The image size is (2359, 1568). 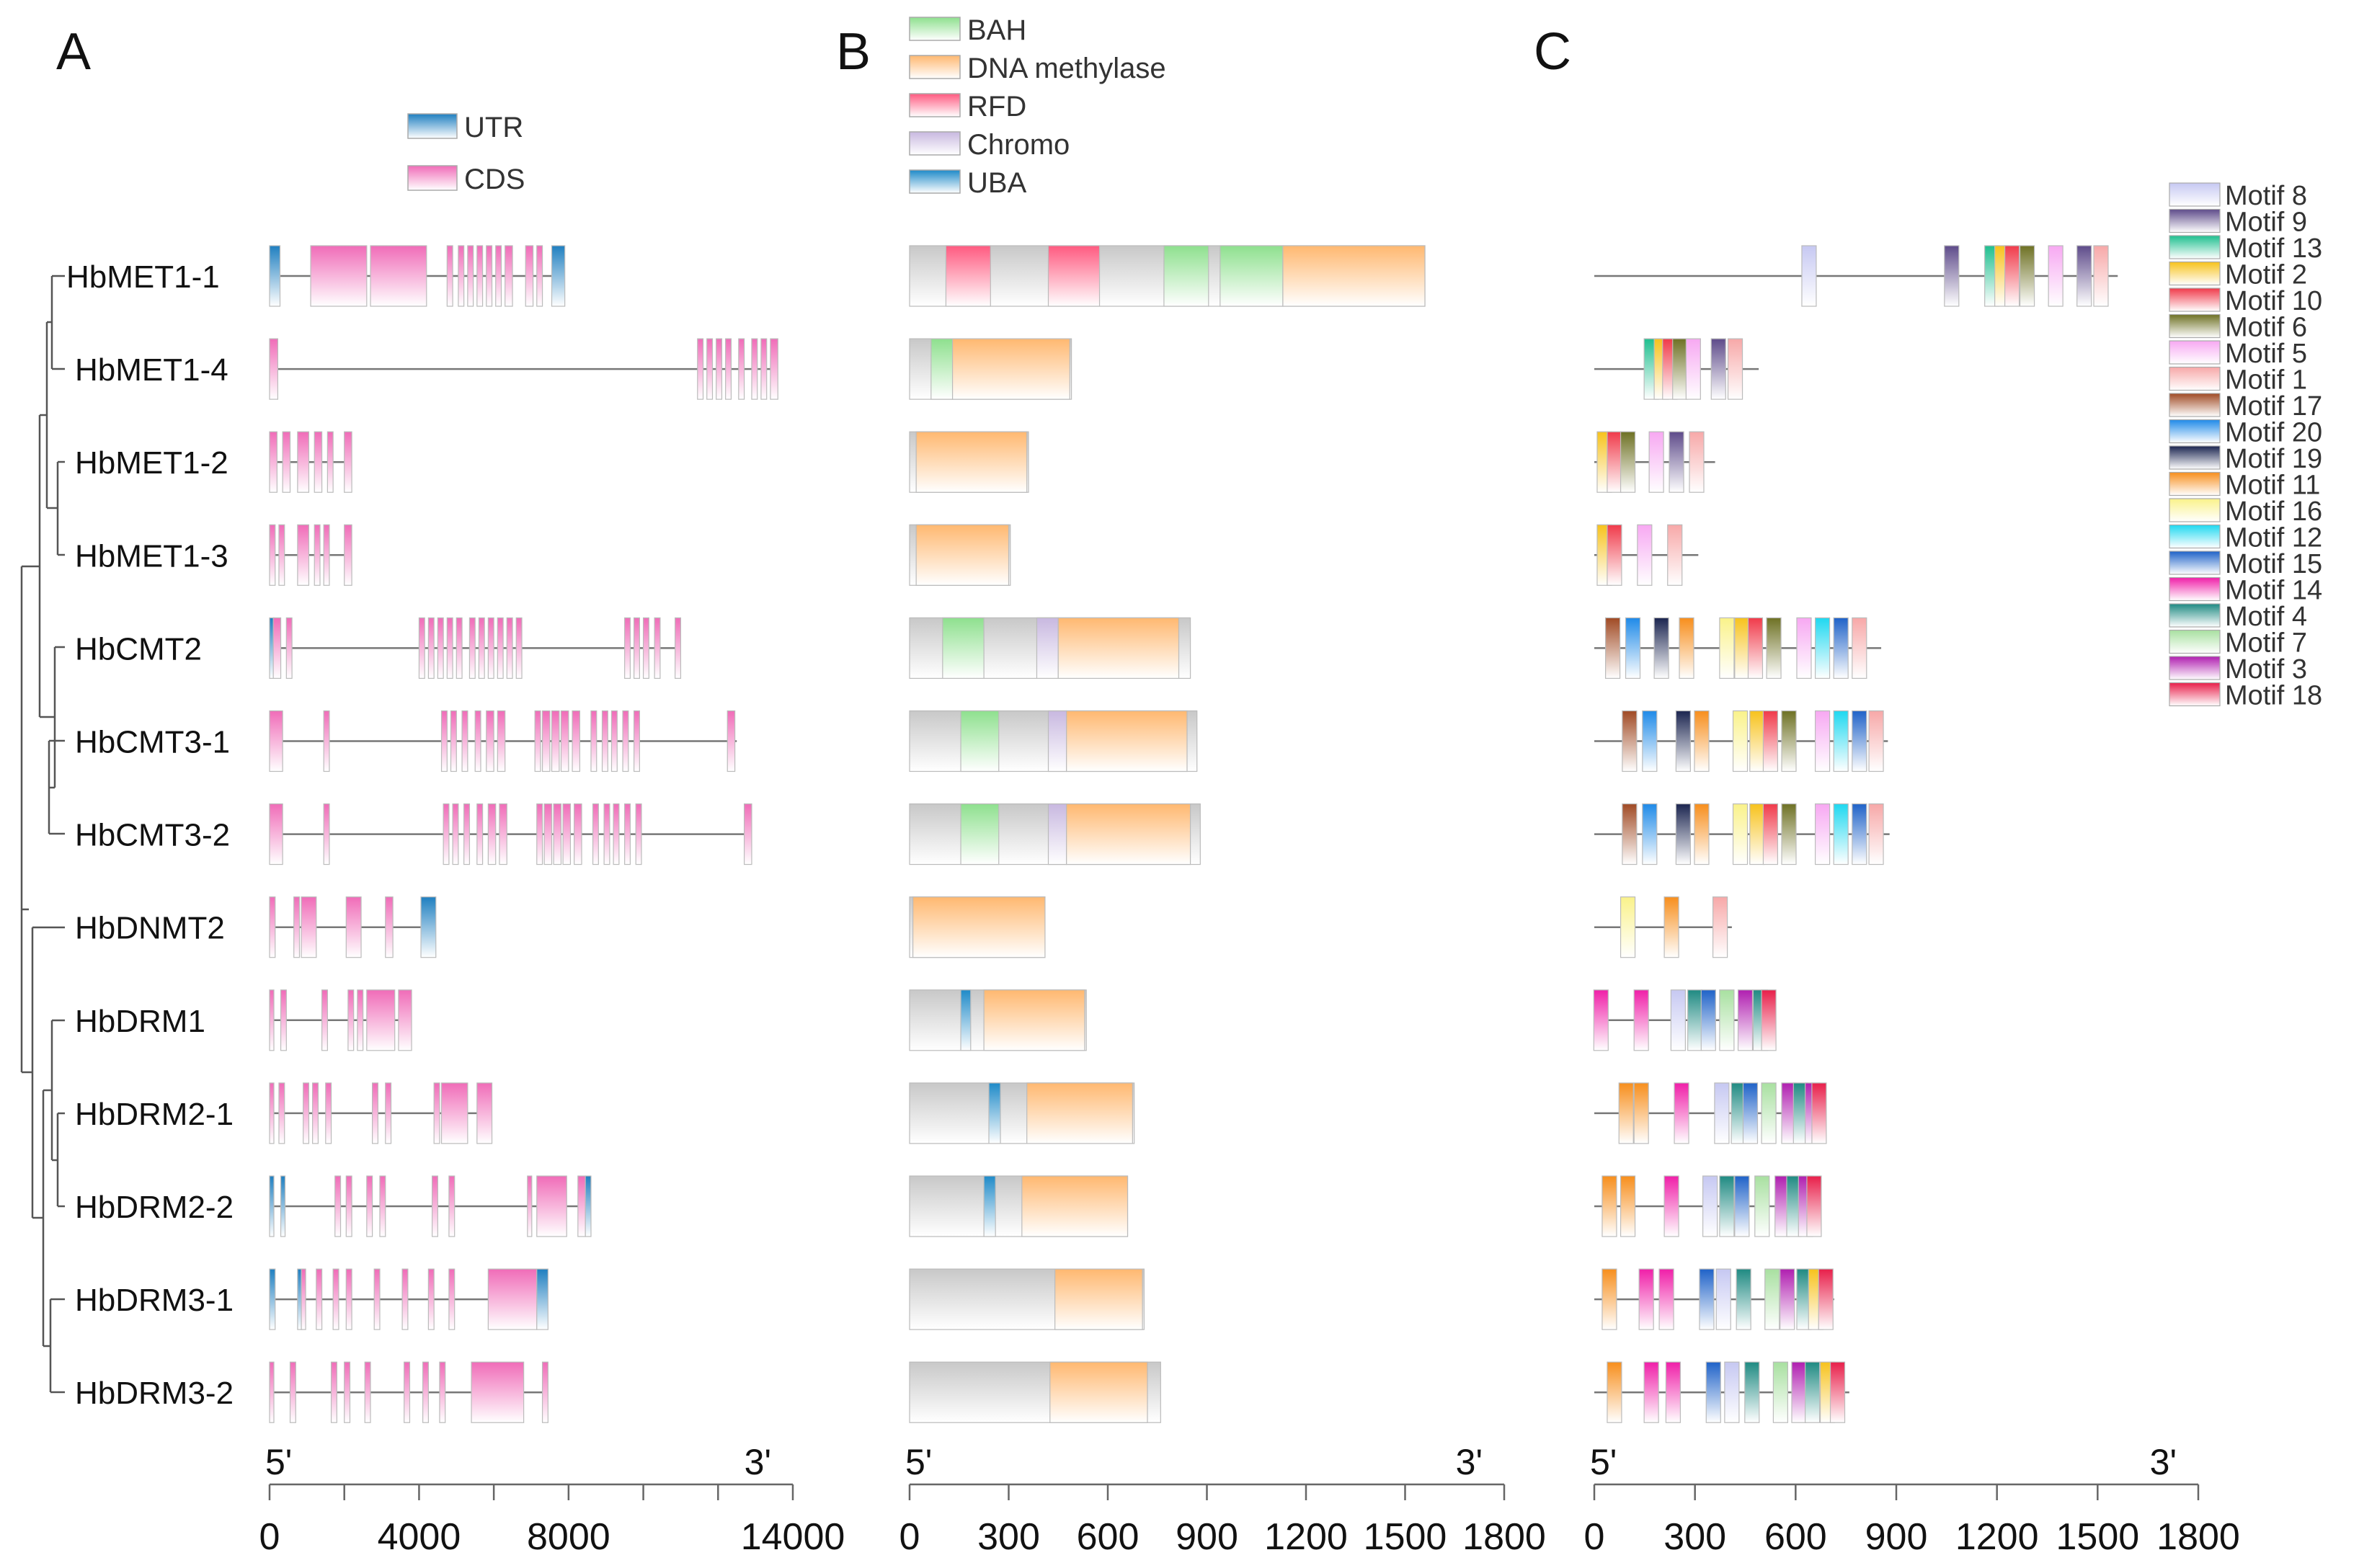 What do you see at coordinates (269, 1537) in the screenshot?
I see `axis-a-tick-label-0: 0` at bounding box center [269, 1537].